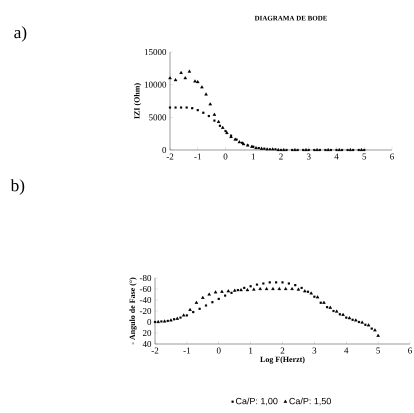  I want to click on legend-label: Ca/P: 1,50, so click(310, 402).